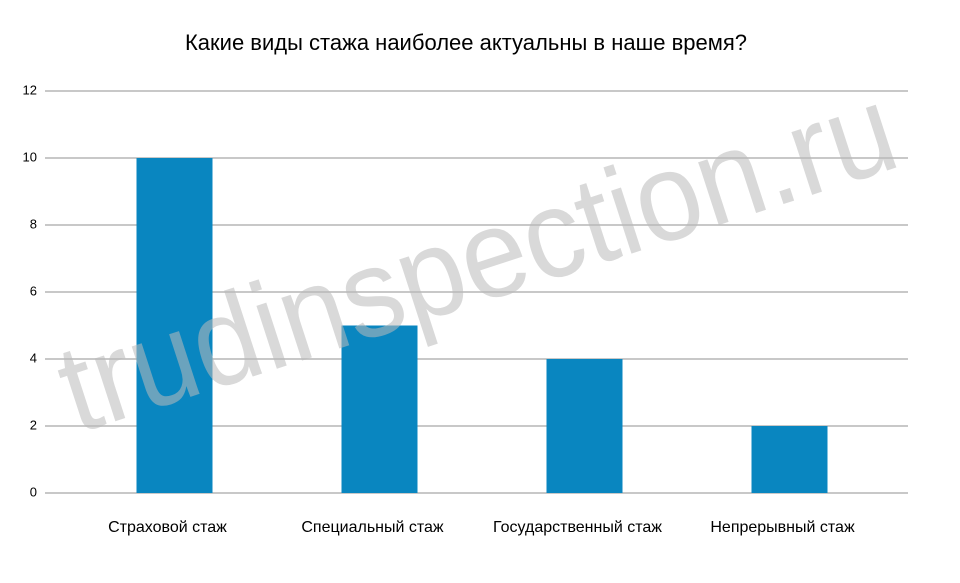 This screenshot has height=583, width=960. Describe the element at coordinates (30, 89) in the screenshot. I see `y-tick-label: 12` at that location.